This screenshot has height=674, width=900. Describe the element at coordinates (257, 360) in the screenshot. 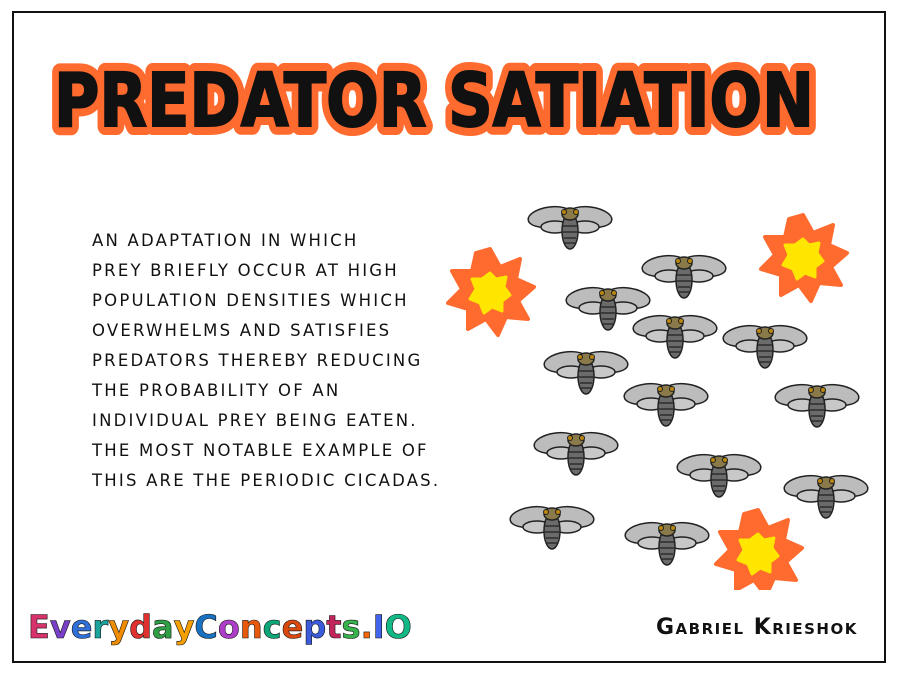

I see `definition-line: predators thereby reducing` at that location.